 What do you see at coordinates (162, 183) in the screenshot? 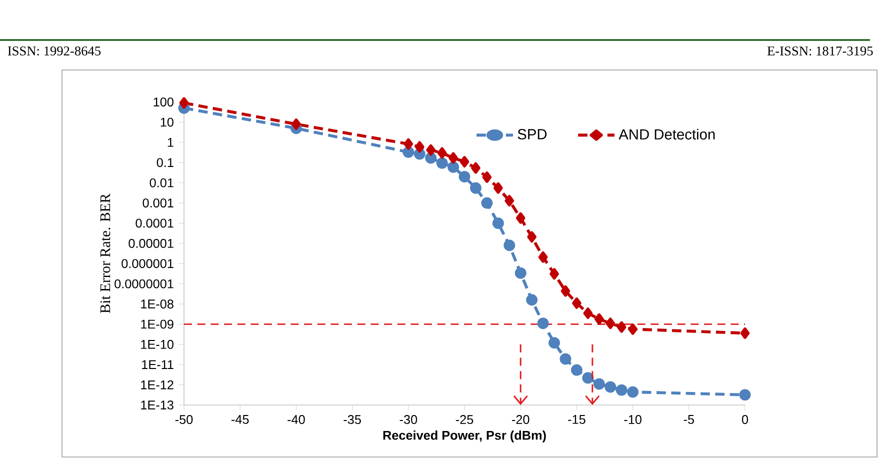
I see `y-tick-label: 0.01` at bounding box center [162, 183].